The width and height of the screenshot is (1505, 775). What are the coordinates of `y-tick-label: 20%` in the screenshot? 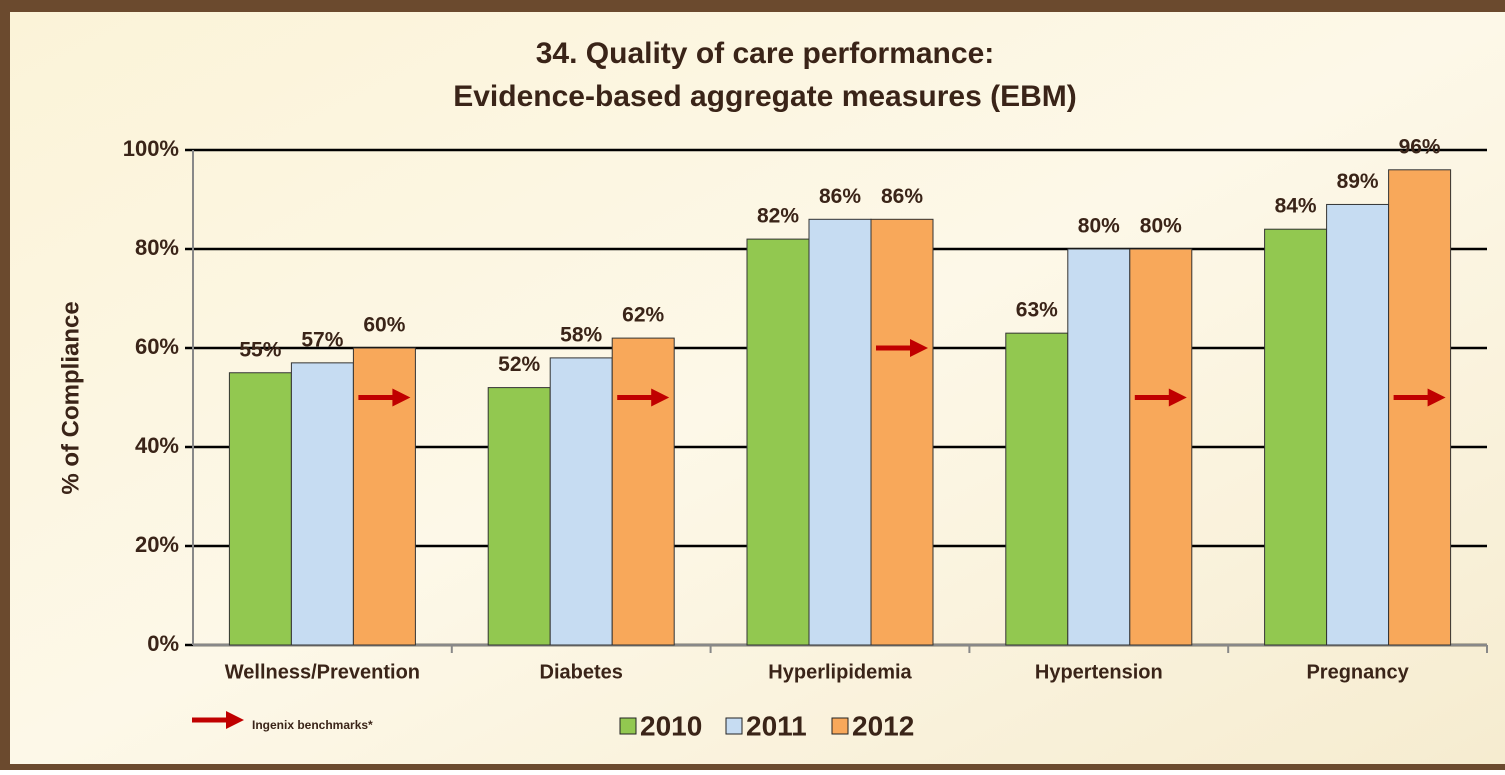 It's located at (157, 544).